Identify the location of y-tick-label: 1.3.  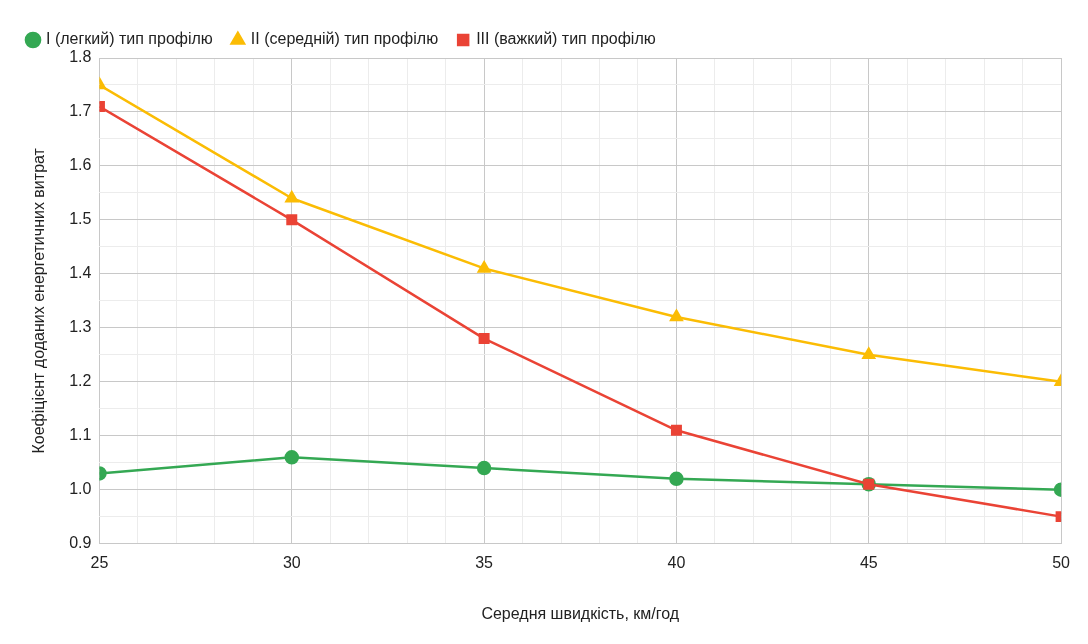
(80, 327).